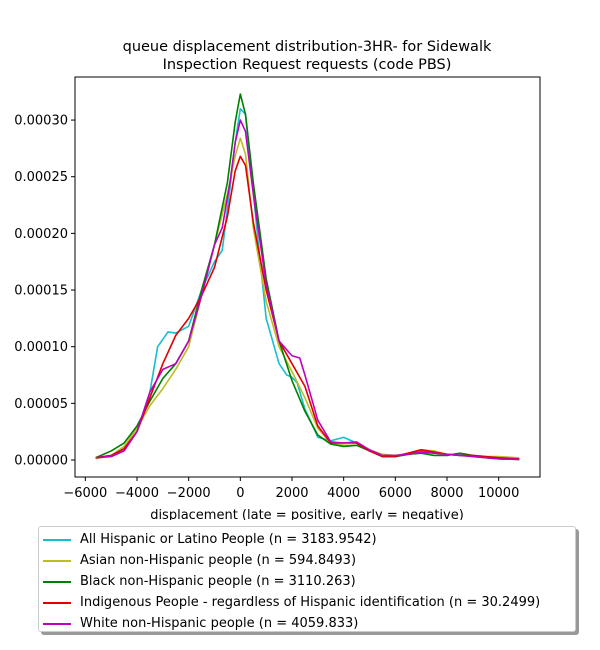 The width and height of the screenshot is (600, 650). Describe the element at coordinates (41, 291) in the screenshot. I see `y-tick-label: 0.00015` at that location.